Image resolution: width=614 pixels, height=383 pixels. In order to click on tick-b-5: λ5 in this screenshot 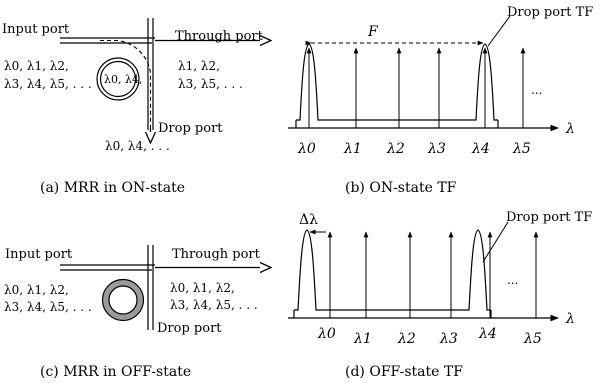, I will do `click(521, 149)`.